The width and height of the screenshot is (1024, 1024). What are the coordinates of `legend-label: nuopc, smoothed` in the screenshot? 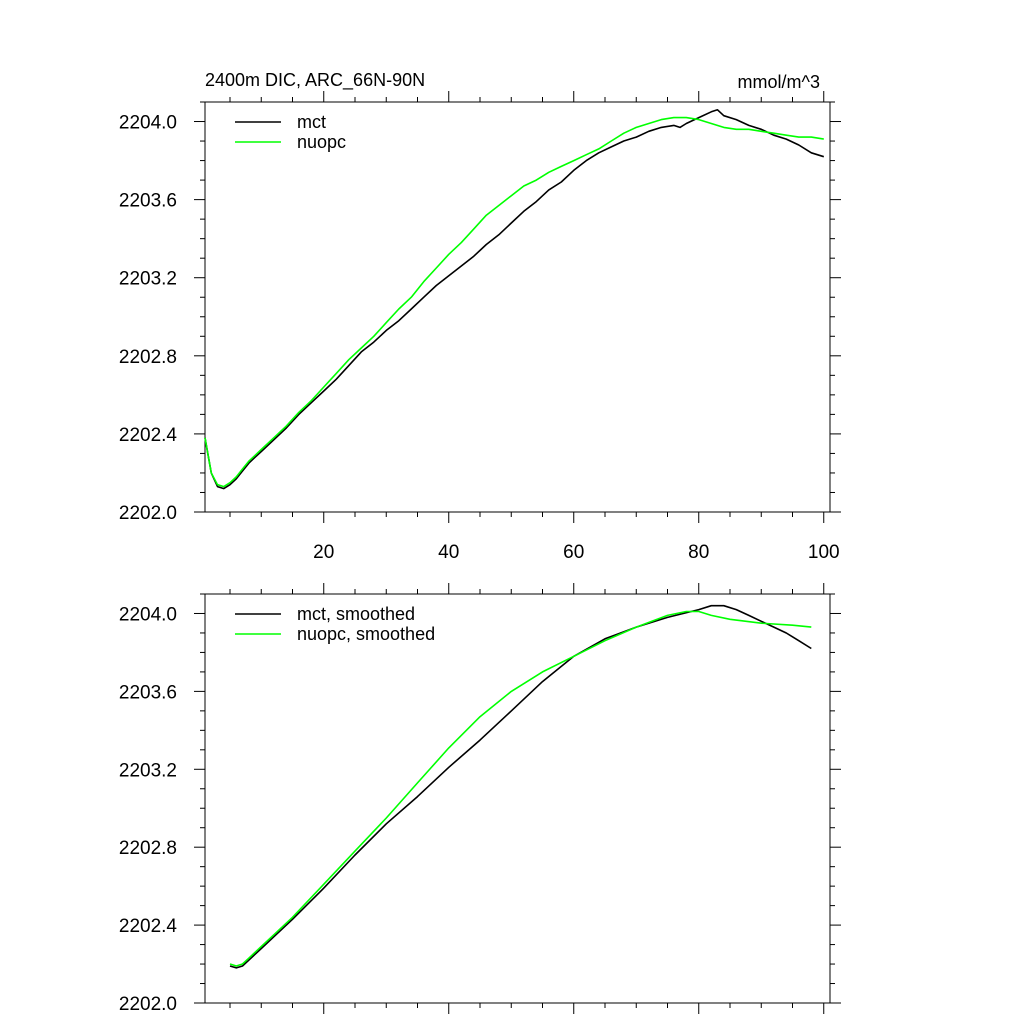 It's located at (366, 634).